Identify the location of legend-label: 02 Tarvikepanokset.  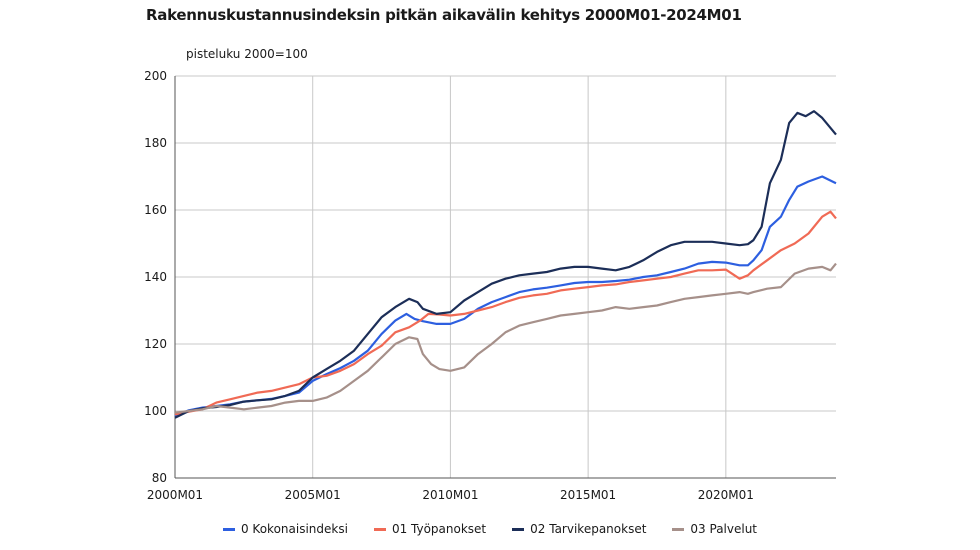
(588, 529).